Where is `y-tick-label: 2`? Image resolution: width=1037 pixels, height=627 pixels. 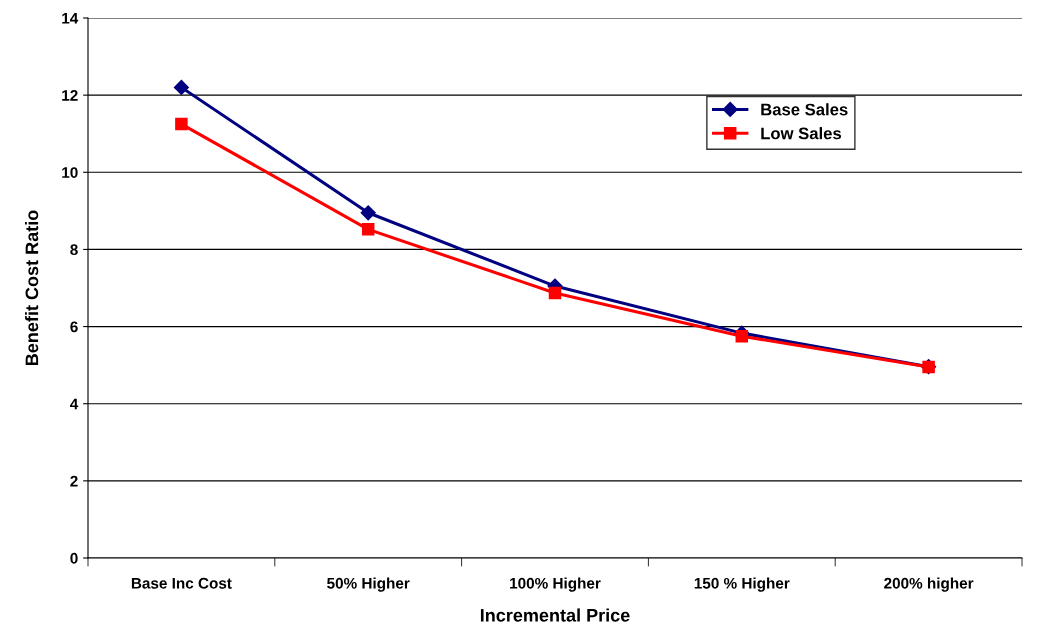 y-tick-label: 2 is located at coordinates (74, 481).